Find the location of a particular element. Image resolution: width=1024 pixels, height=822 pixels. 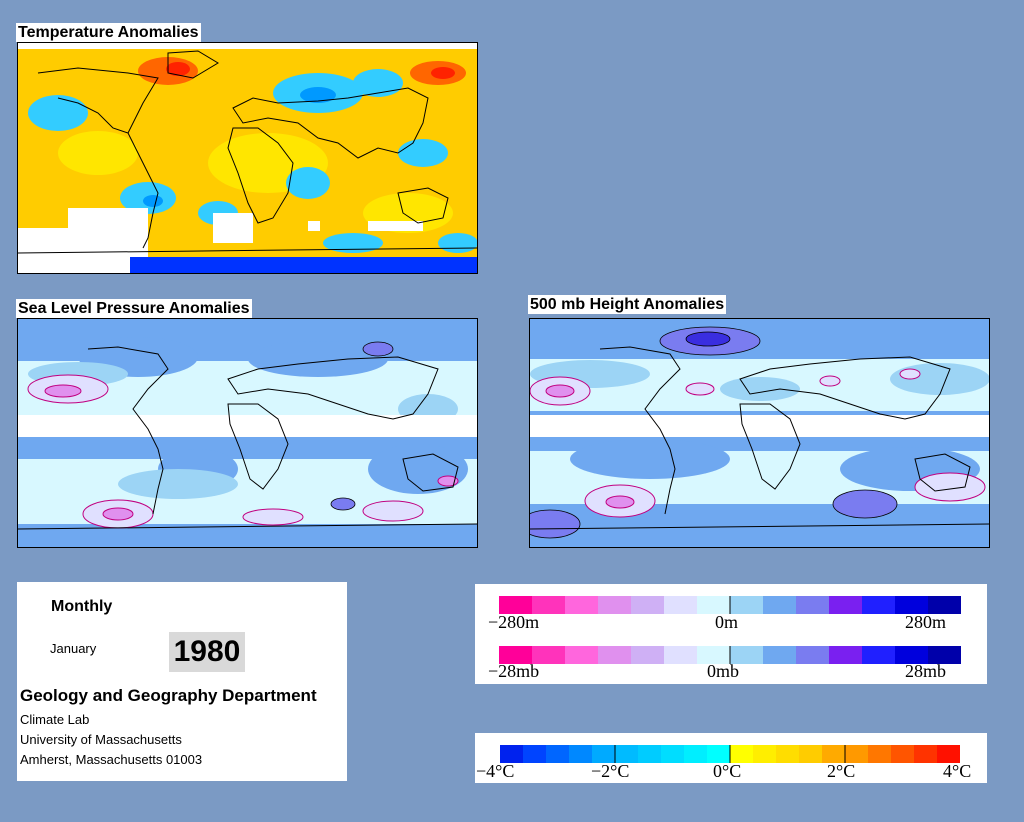

height-color-bar is located at coordinates (730, 605).